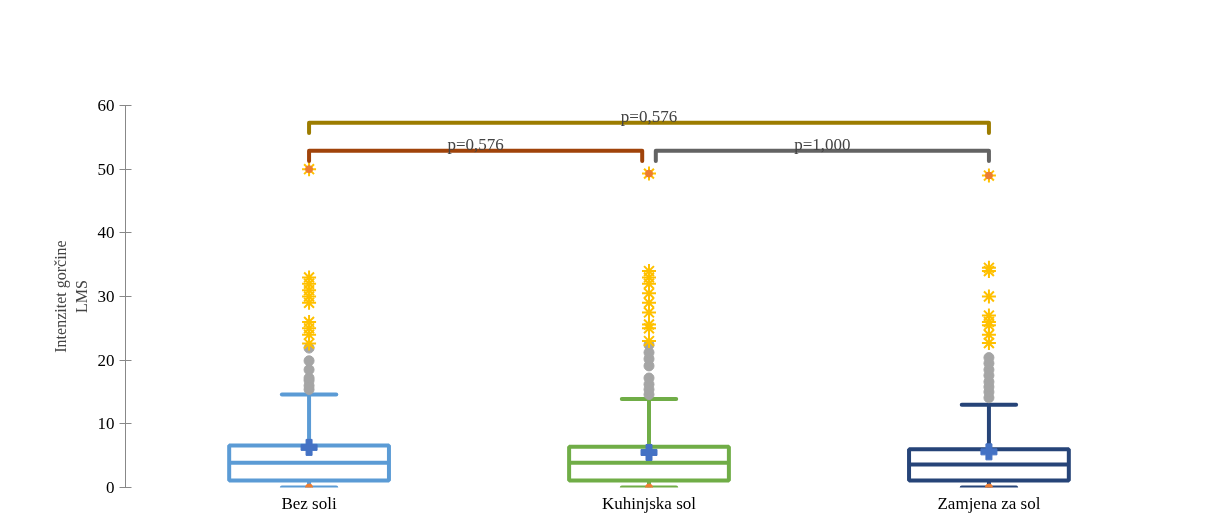 The width and height of the screenshot is (1206, 519). Describe the element at coordinates (106, 105) in the screenshot. I see `y-tick-label: 60` at that location.